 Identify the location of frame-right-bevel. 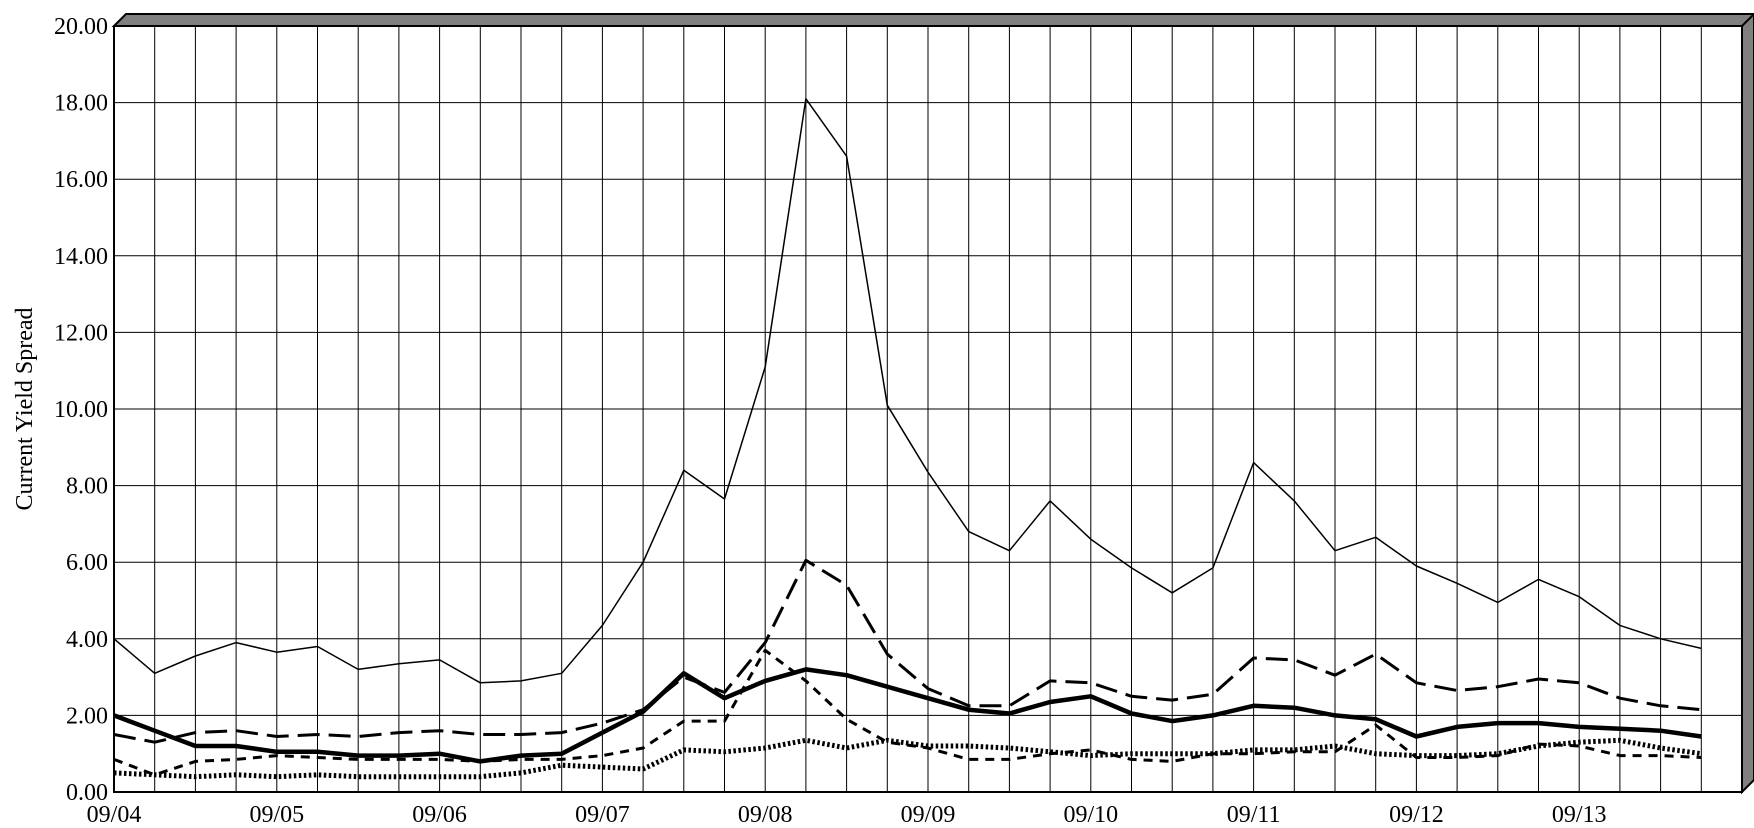
(1747, 403).